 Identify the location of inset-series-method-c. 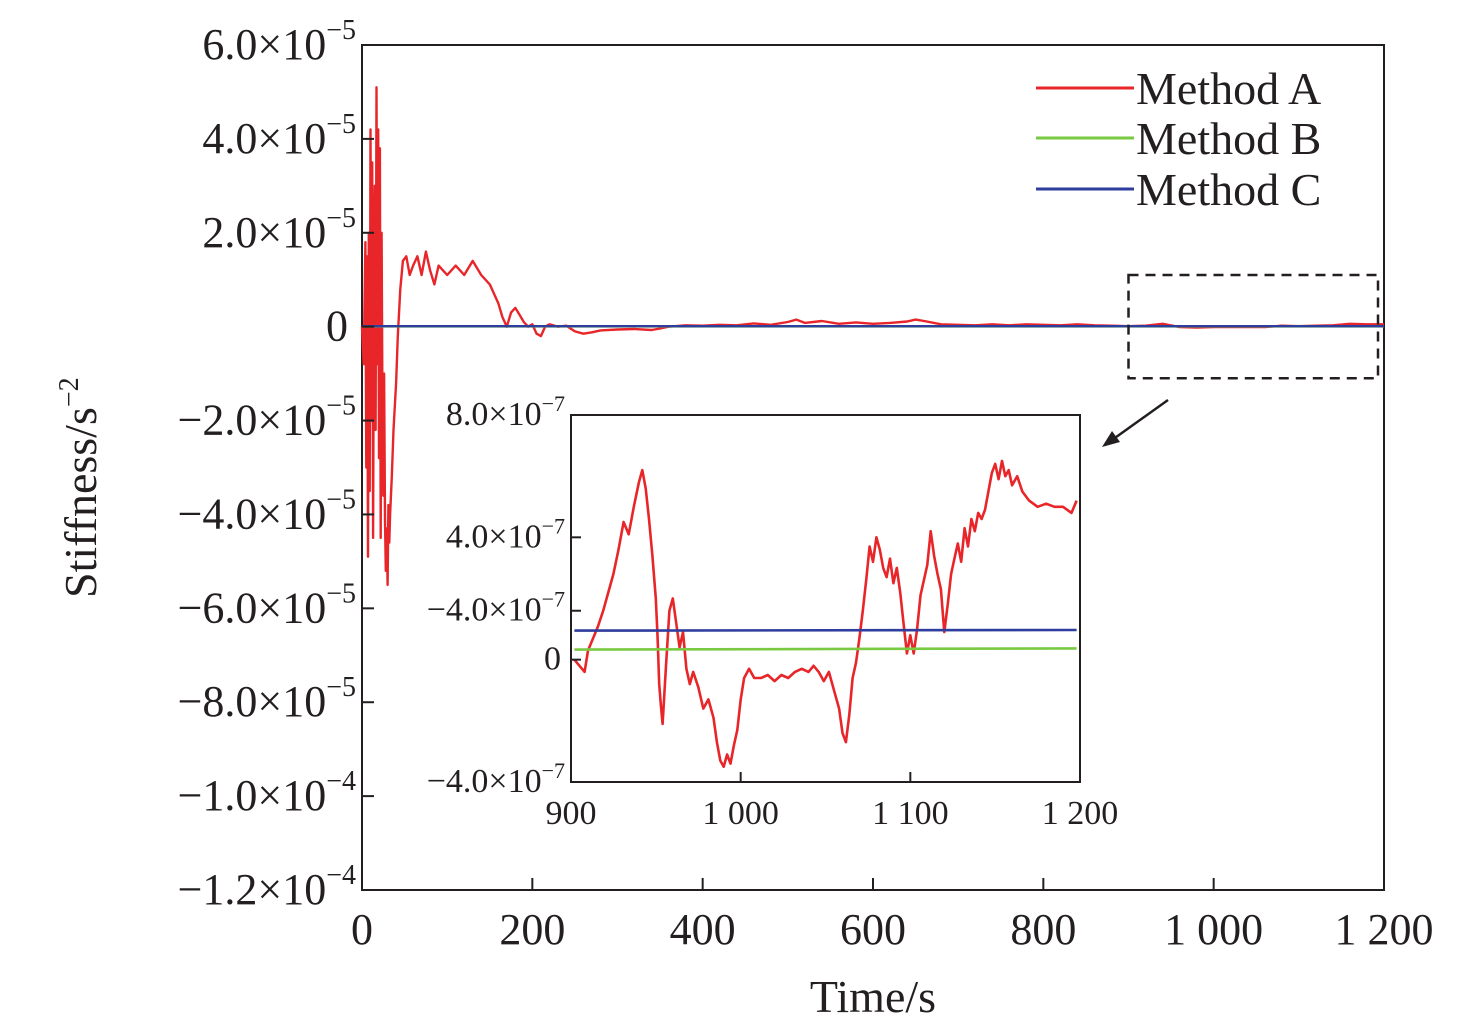
(825, 630).